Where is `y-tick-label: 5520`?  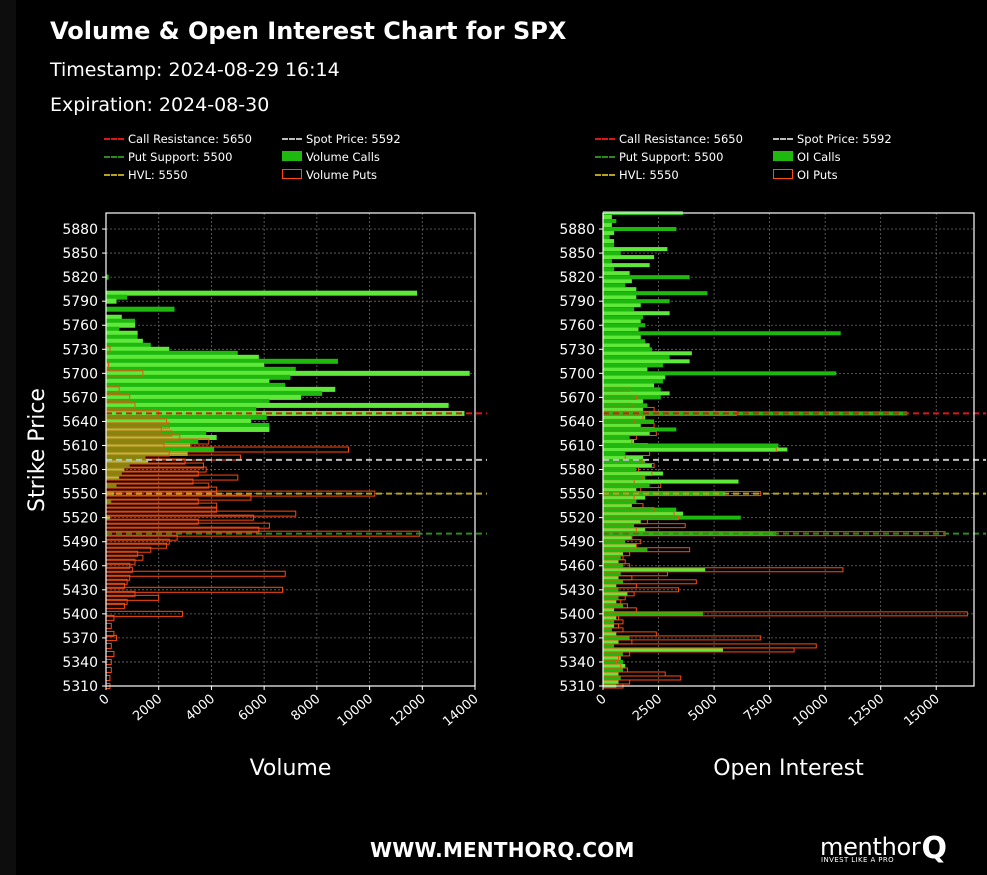
y-tick-label: 5520 is located at coordinates (577, 519).